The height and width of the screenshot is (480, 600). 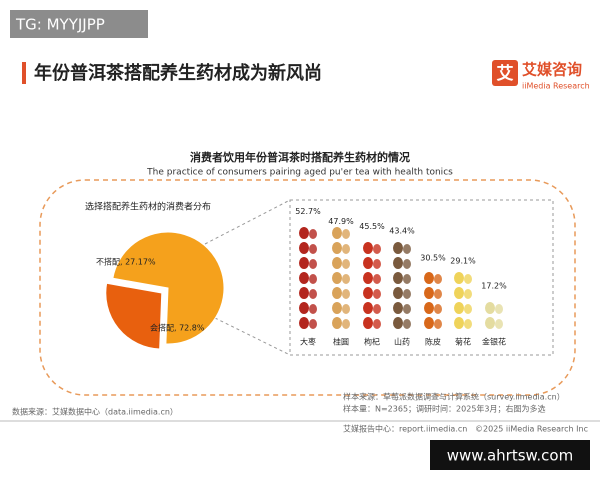 I want to click on category-label: 枸杞, so click(x=372, y=342).